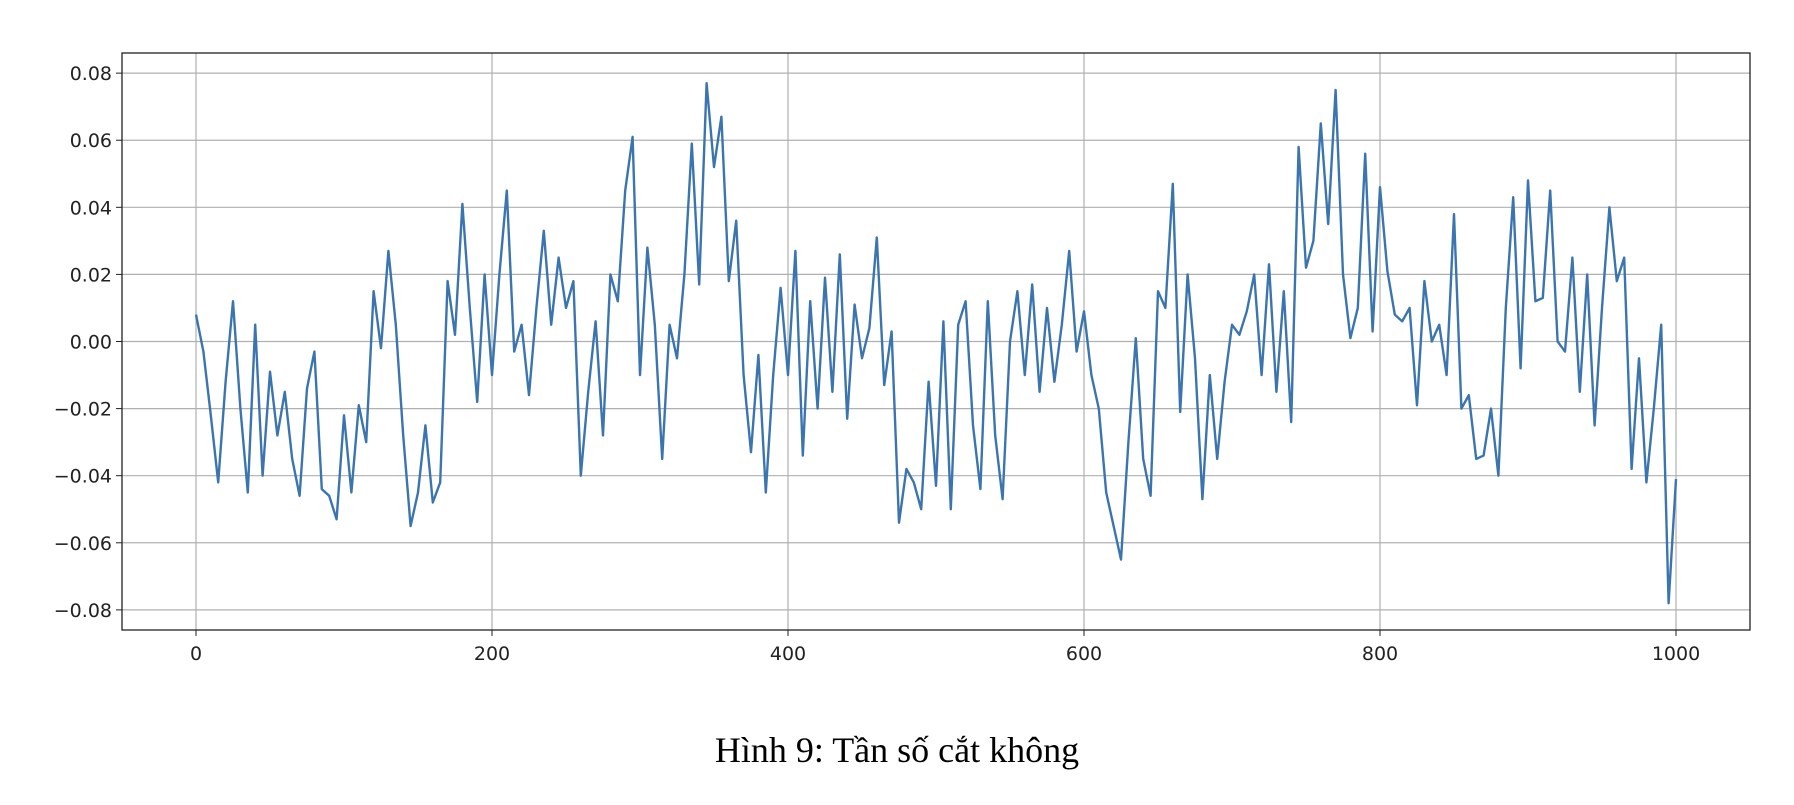 Image resolution: width=1794 pixels, height=805 pixels. What do you see at coordinates (492, 654) in the screenshot?
I see `x-tick-label: 200` at bounding box center [492, 654].